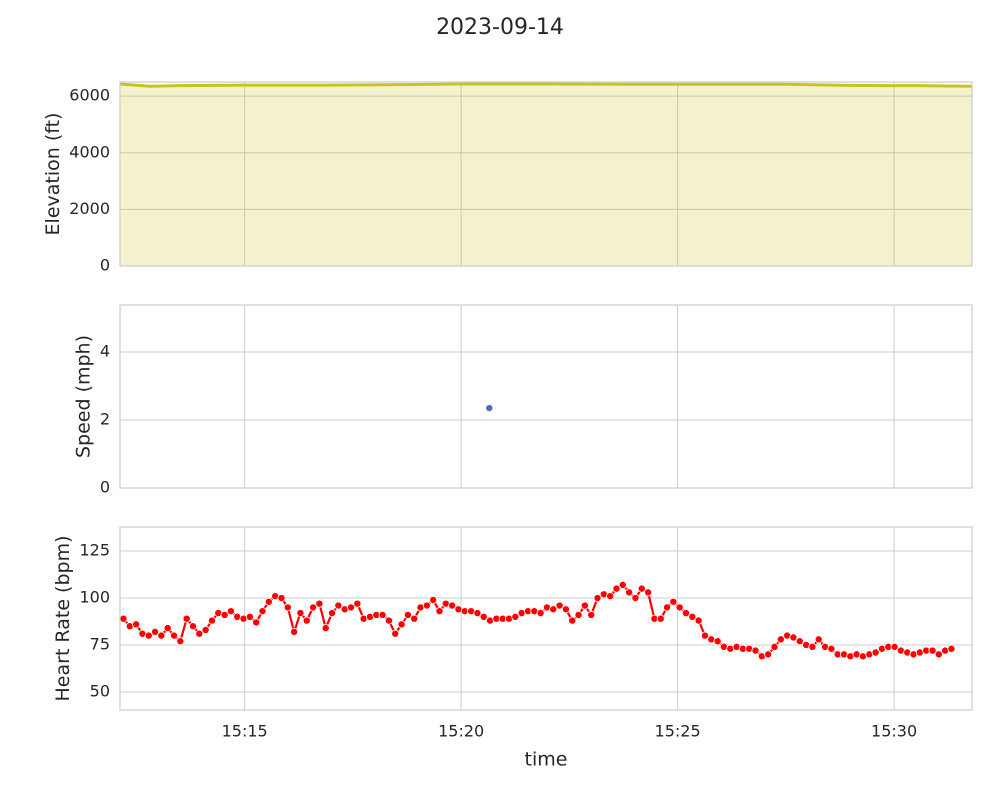 Image resolution: width=1000 pixels, height=800 pixels. Describe the element at coordinates (500, 27) in the screenshot. I see `figure-title: 2023-09-14` at that location.